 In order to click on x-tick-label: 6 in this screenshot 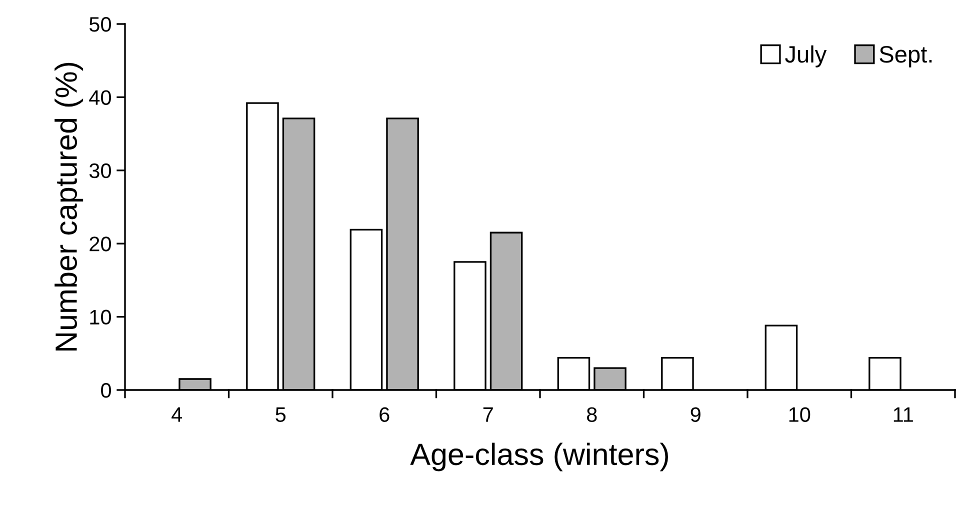, I will do `click(385, 414)`.